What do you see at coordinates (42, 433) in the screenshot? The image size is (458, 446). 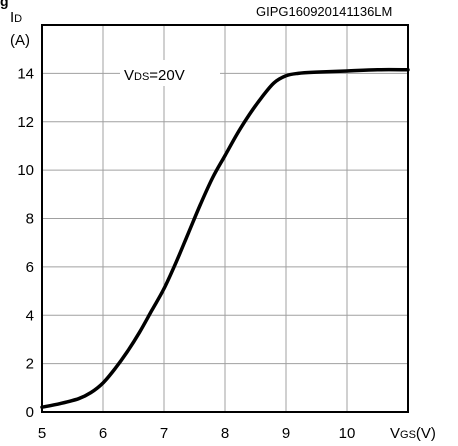 I see `x-tick-label-5: 5` at bounding box center [42, 433].